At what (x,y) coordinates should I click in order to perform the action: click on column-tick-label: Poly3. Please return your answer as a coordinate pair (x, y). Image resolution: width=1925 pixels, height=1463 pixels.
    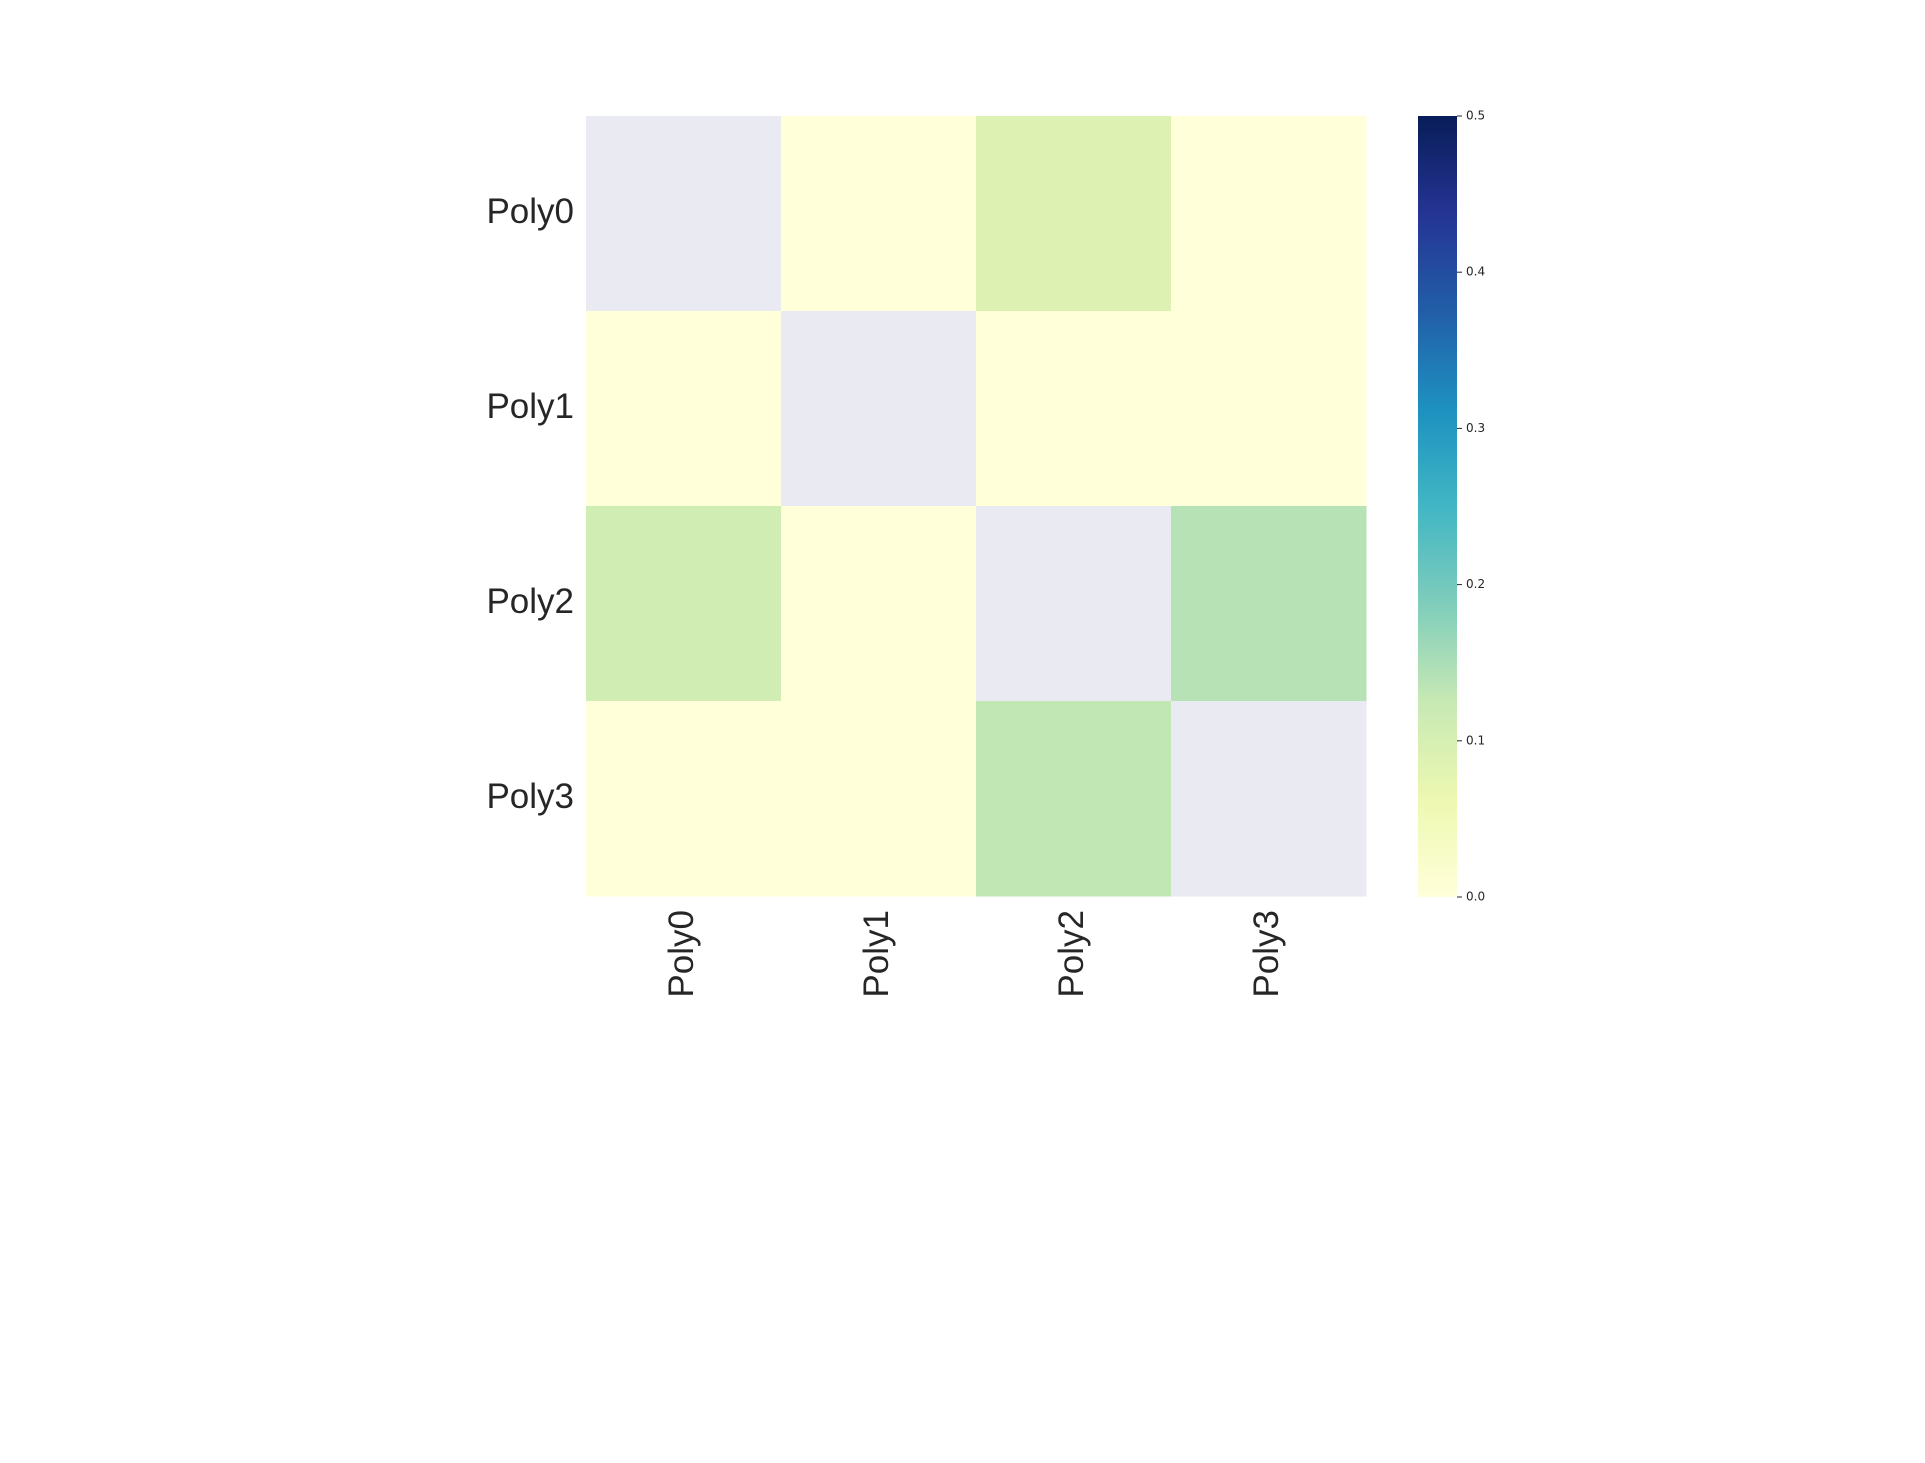
    Looking at the image, I should click on (1266, 954).